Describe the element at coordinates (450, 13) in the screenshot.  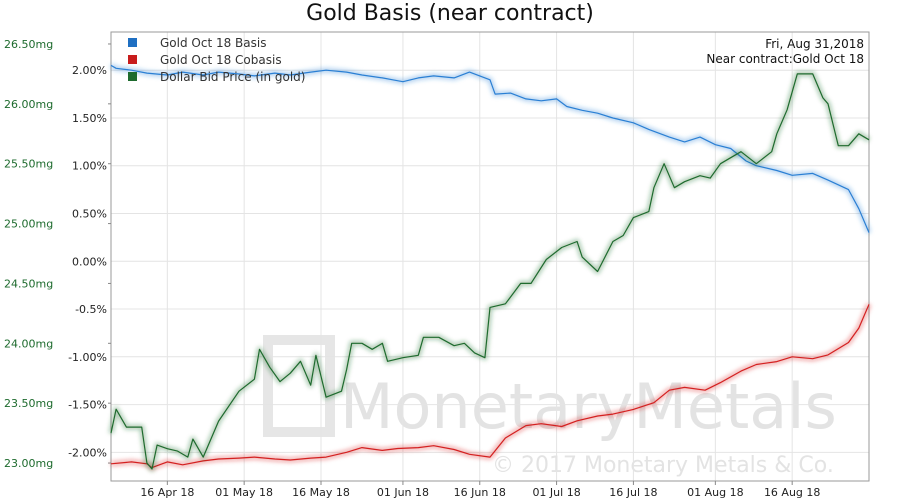
I see `chart-title: Gold Basis (near contract)` at that location.